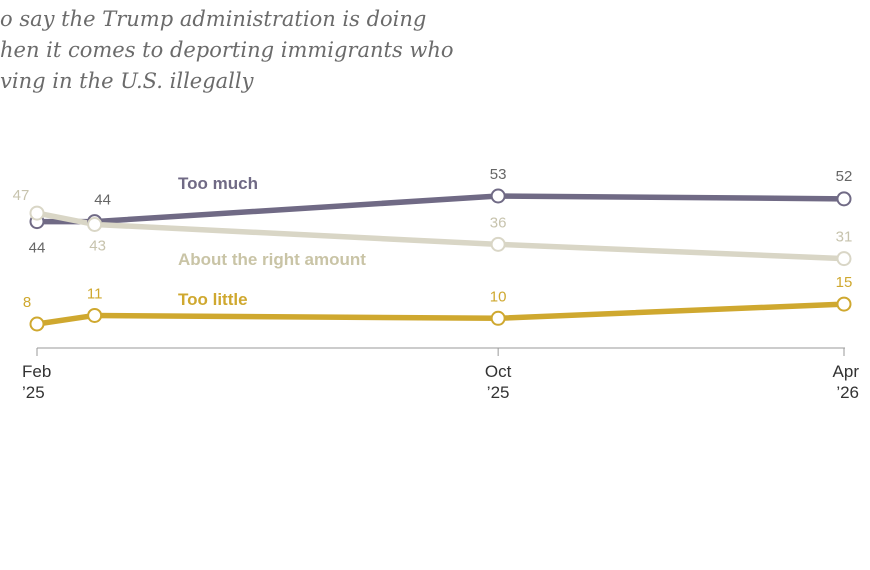 The height and width of the screenshot is (570, 870). Describe the element at coordinates (218, 183) in the screenshot. I see `series-label: Too much` at that location.